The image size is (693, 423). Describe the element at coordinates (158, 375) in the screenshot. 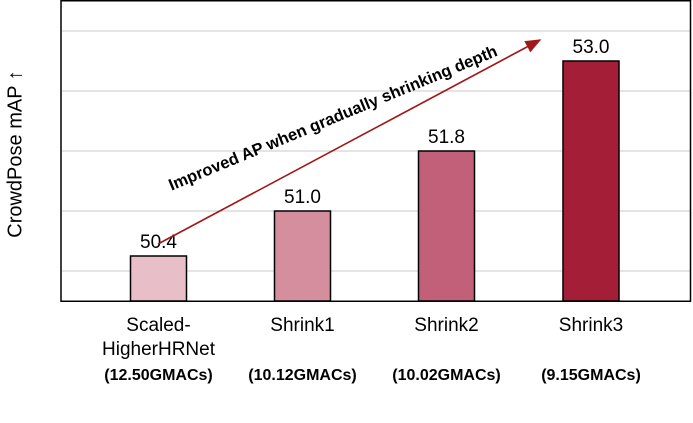

I see `gmacs-label: (12.50GMACs)` at that location.